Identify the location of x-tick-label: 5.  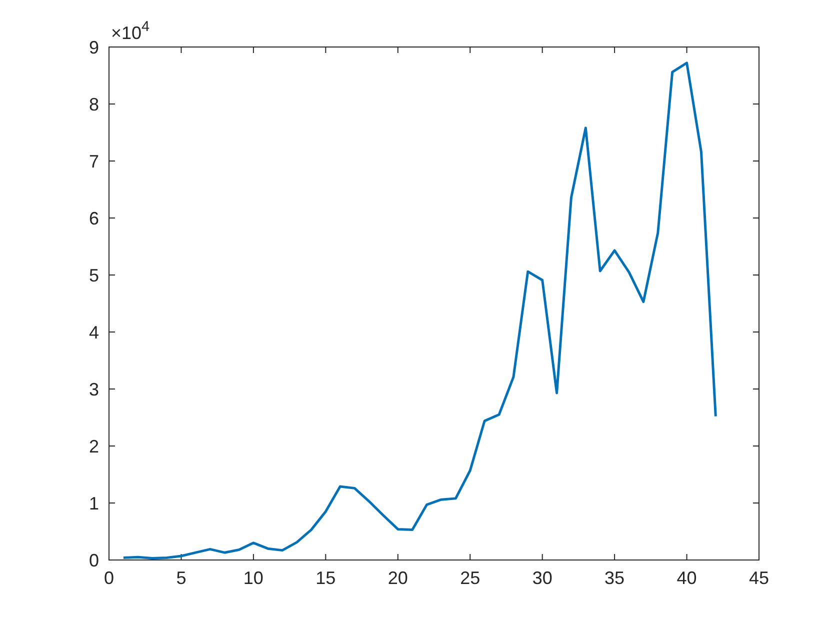
(181, 578).